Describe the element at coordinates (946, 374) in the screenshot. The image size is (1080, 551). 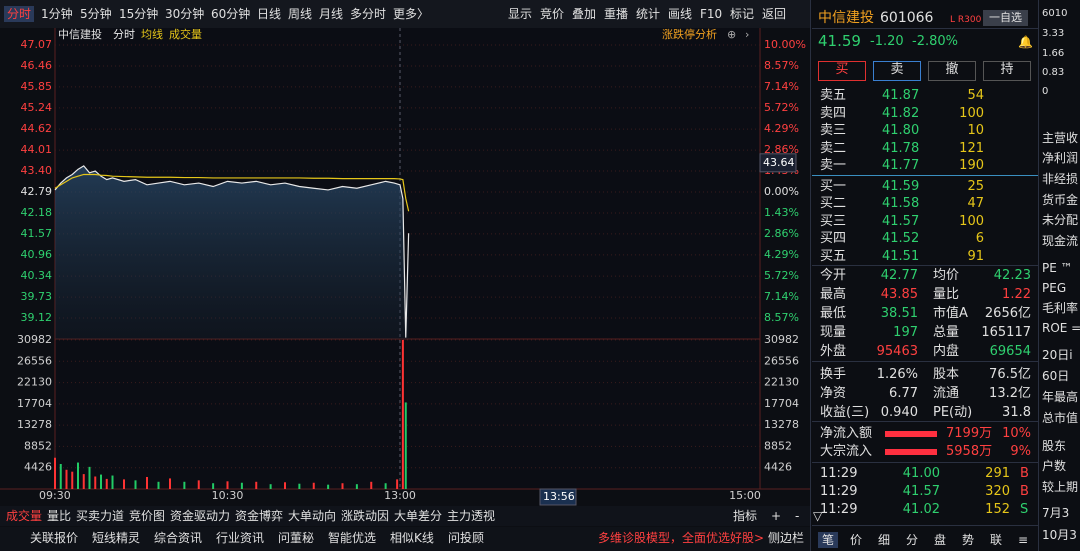
I see `stat-label: 股本` at that location.